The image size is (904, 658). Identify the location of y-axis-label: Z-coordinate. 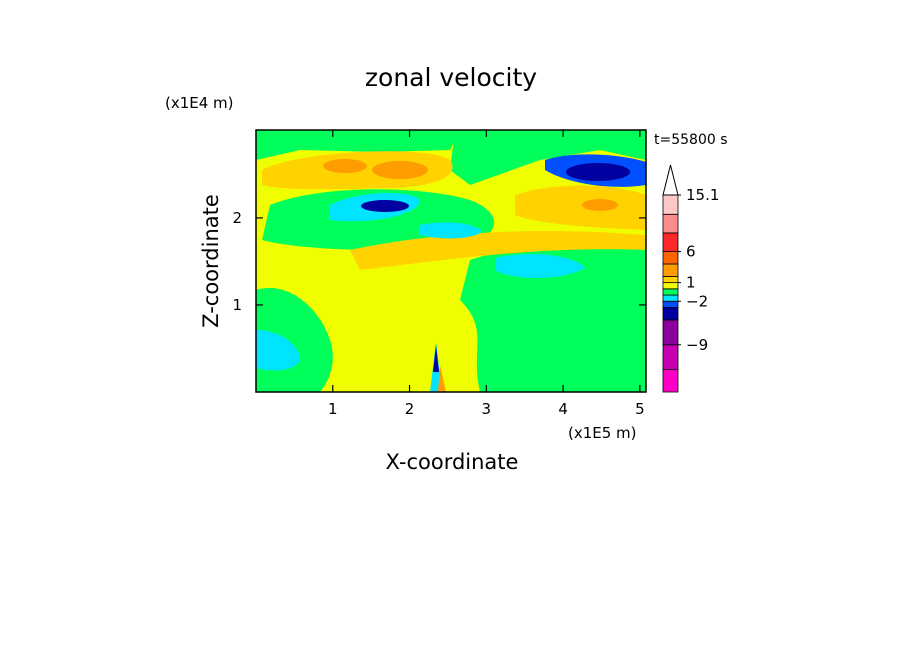
(211, 261).